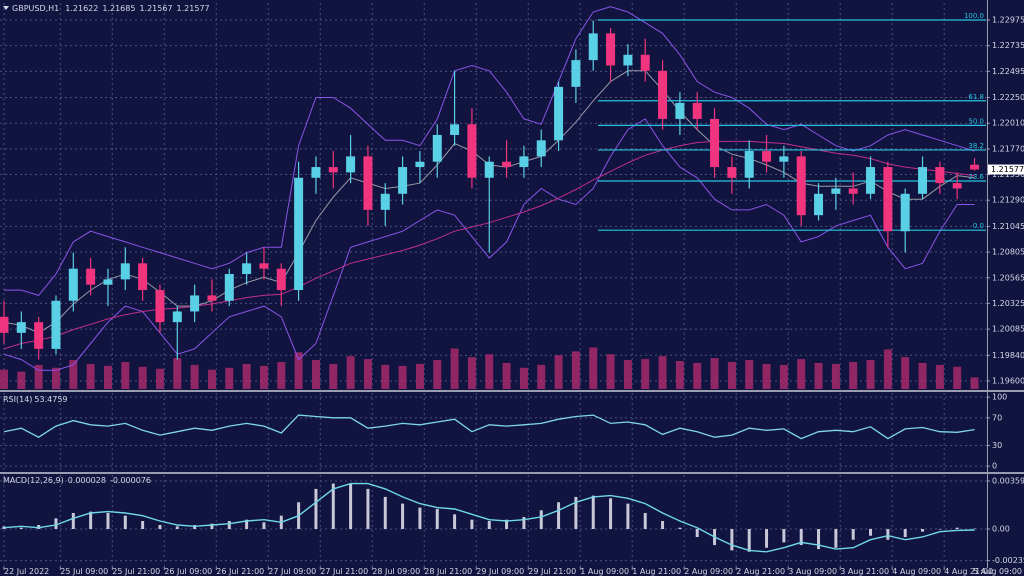 The width and height of the screenshot is (1024, 576). What do you see at coordinates (155, 8) in the screenshot?
I see `low-price: 1.21567` at bounding box center [155, 8].